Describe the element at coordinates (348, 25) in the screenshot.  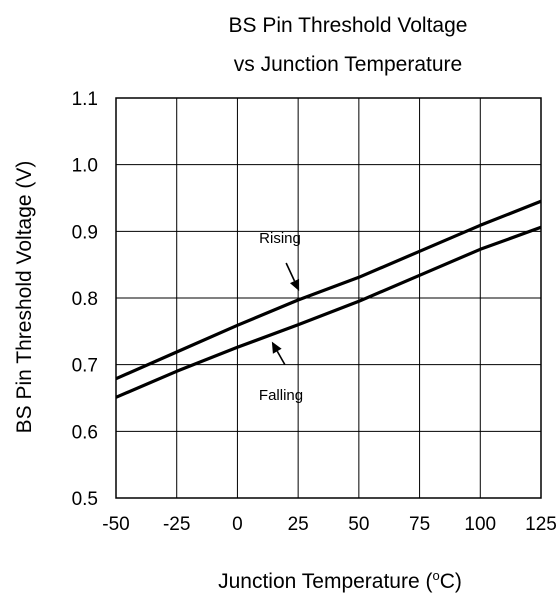
I see `chart-title-line1: BS Pin Threshold Voltage` at that location.